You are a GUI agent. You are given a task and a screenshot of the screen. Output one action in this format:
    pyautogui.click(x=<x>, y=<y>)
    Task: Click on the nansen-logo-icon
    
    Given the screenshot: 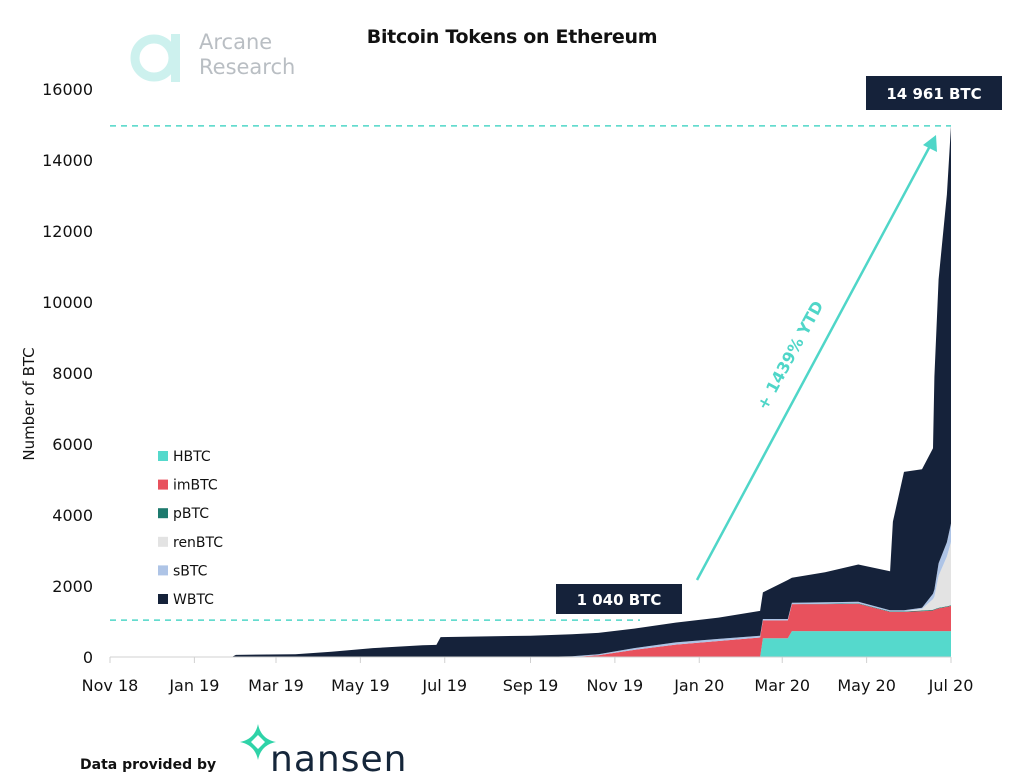 What is the action you would take?
    pyautogui.click(x=258, y=744)
    